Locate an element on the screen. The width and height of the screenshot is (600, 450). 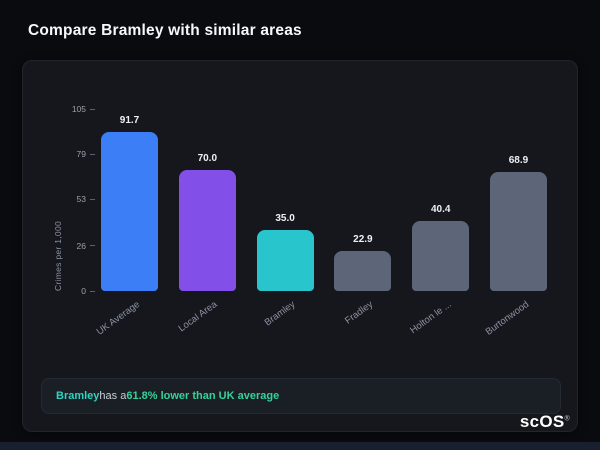
y-tick-label: 0 is located at coordinates (83, 291).